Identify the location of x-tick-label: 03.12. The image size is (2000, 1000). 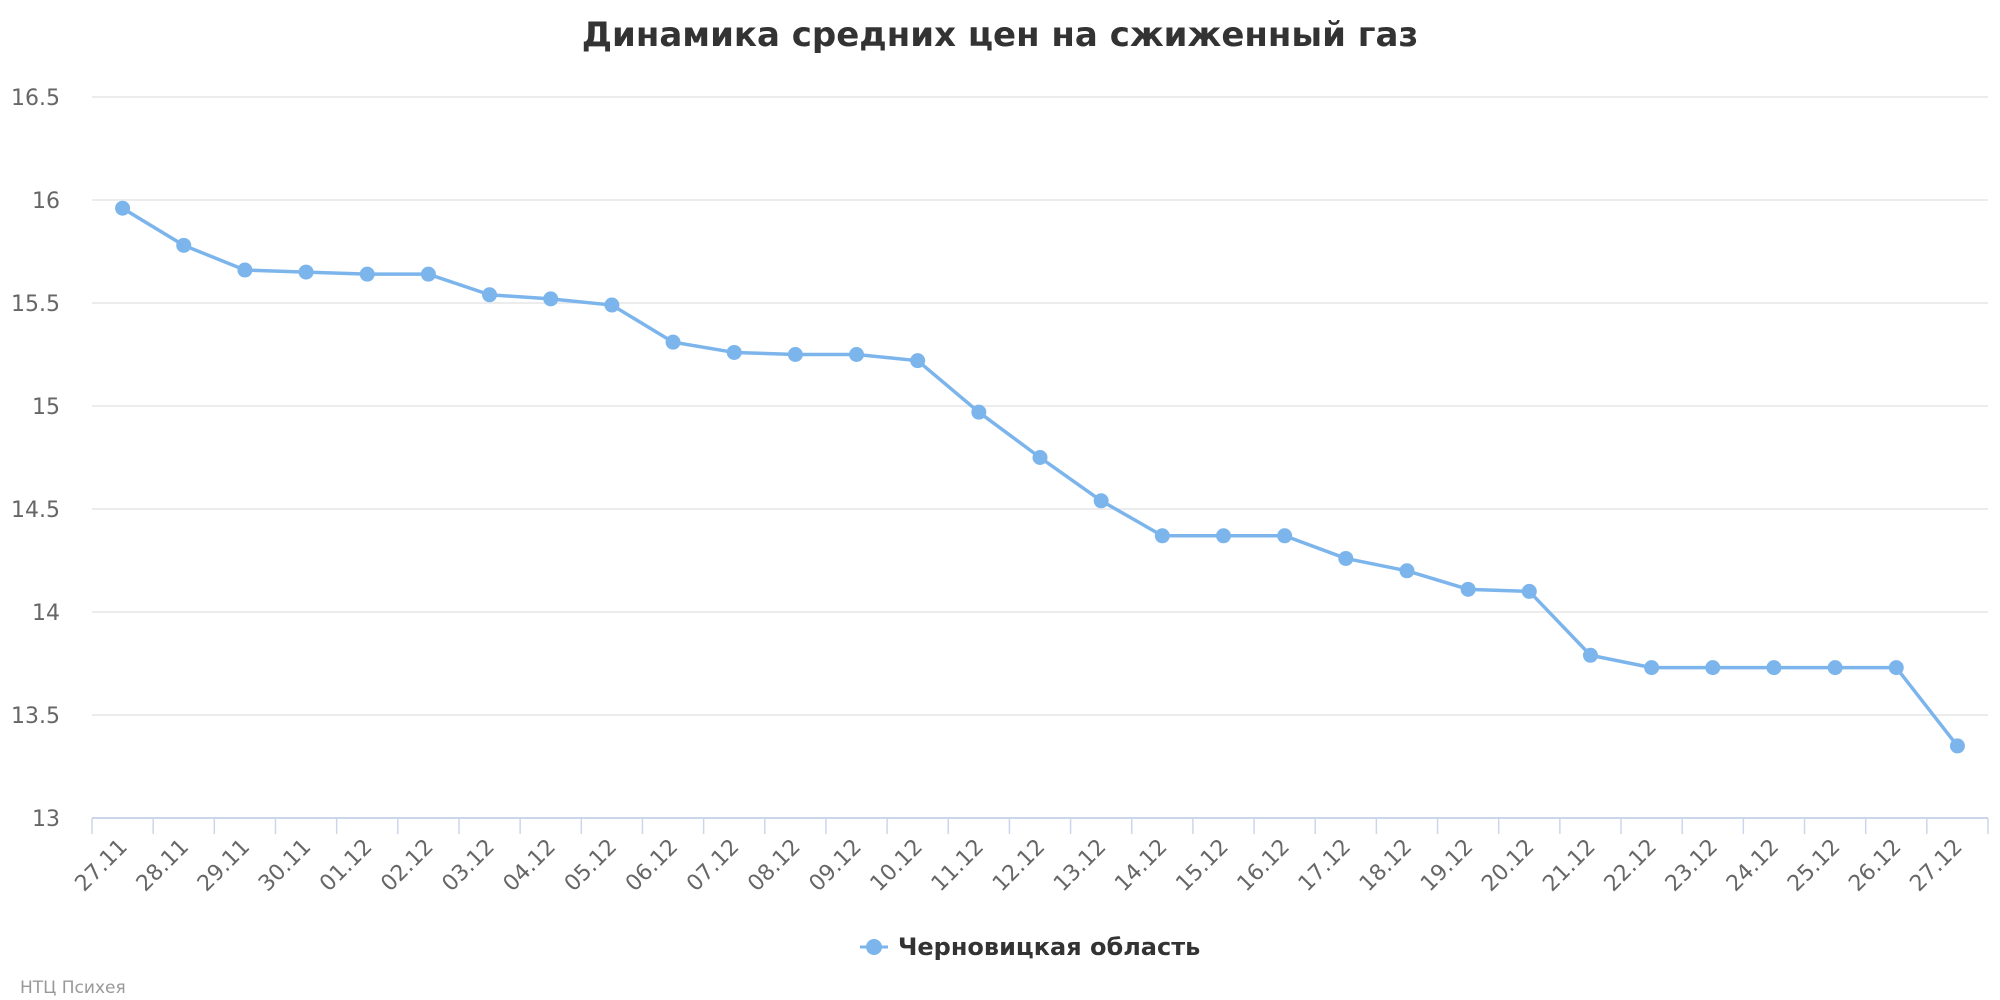
(469, 866).